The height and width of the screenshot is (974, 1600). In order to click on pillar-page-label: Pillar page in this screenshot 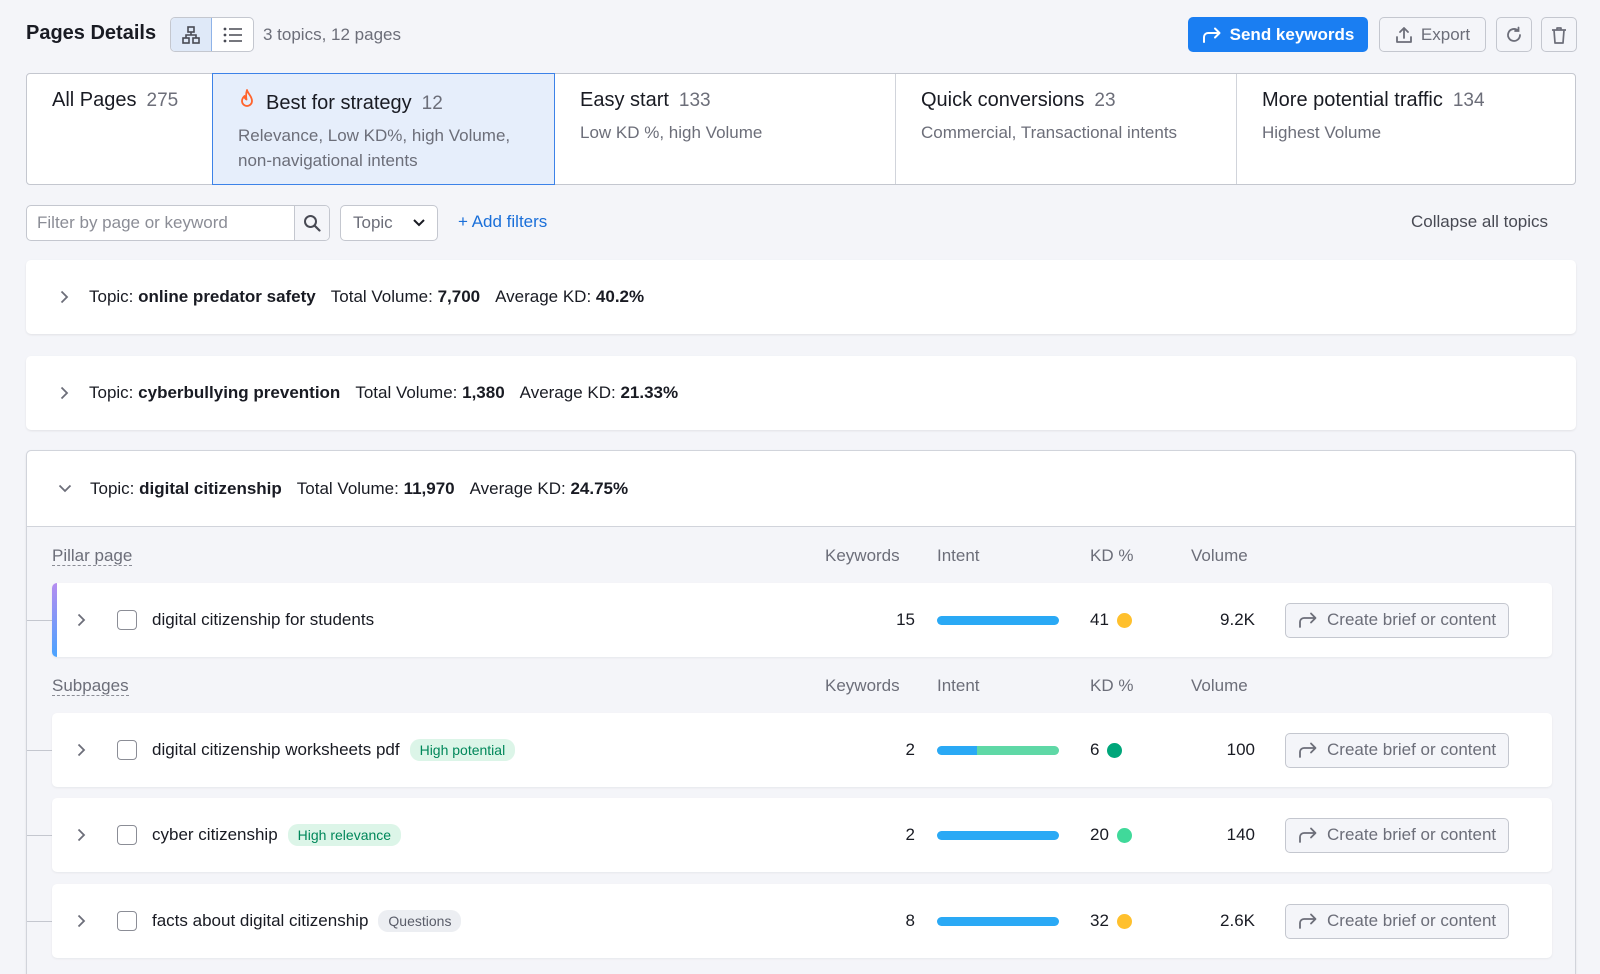, I will do `click(92, 556)`.